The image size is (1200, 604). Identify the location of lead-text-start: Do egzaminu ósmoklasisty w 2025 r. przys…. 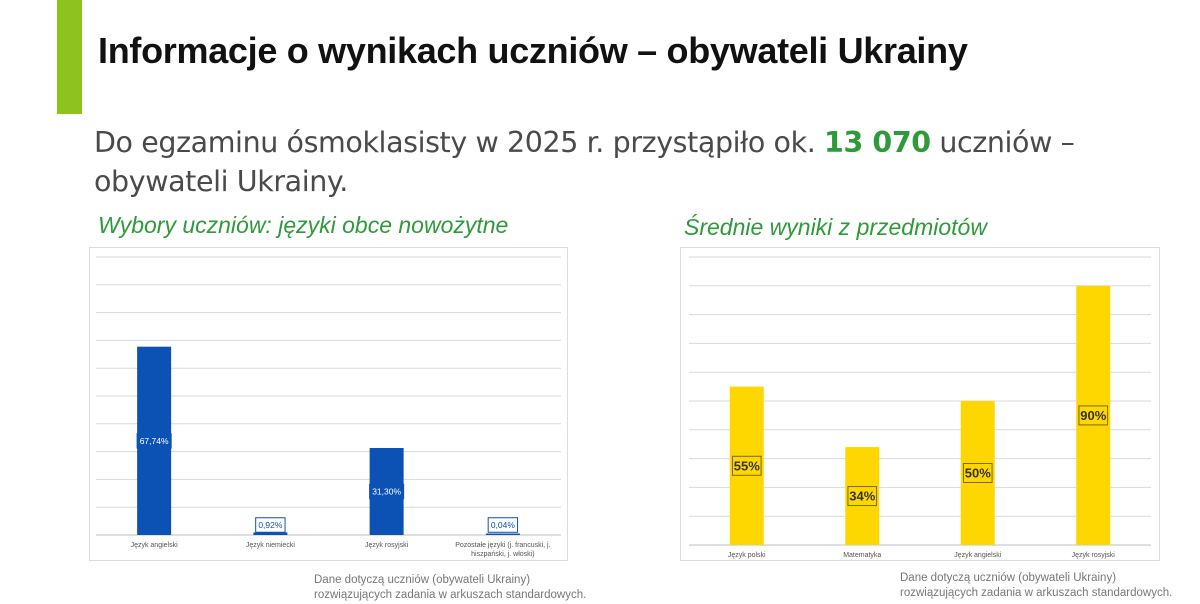
(459, 142).